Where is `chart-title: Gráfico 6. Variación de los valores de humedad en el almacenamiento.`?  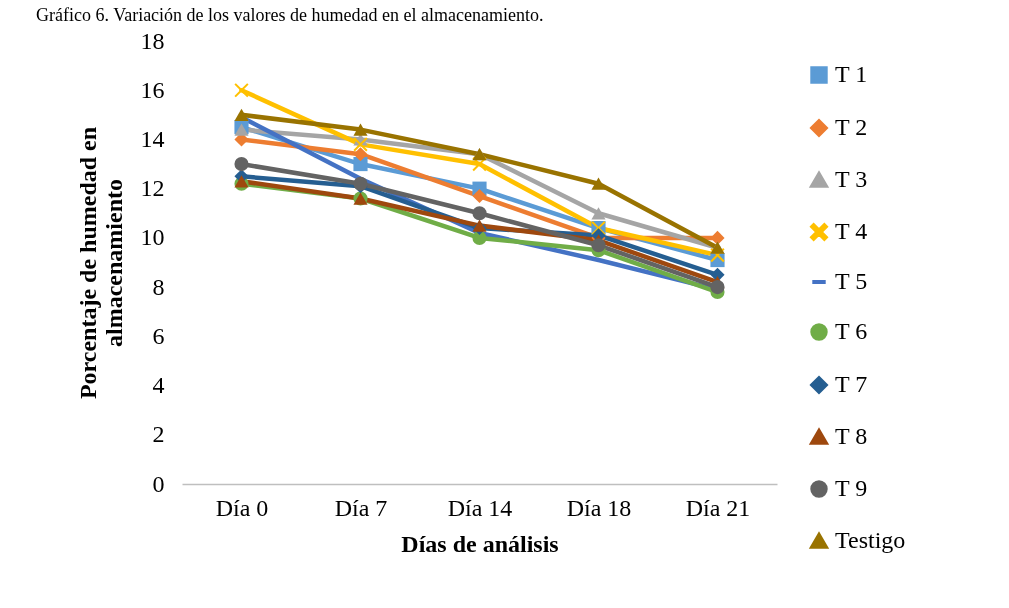 chart-title: Gráfico 6. Variación de los valores de humedad en el almacenamiento. is located at coordinates (290, 15).